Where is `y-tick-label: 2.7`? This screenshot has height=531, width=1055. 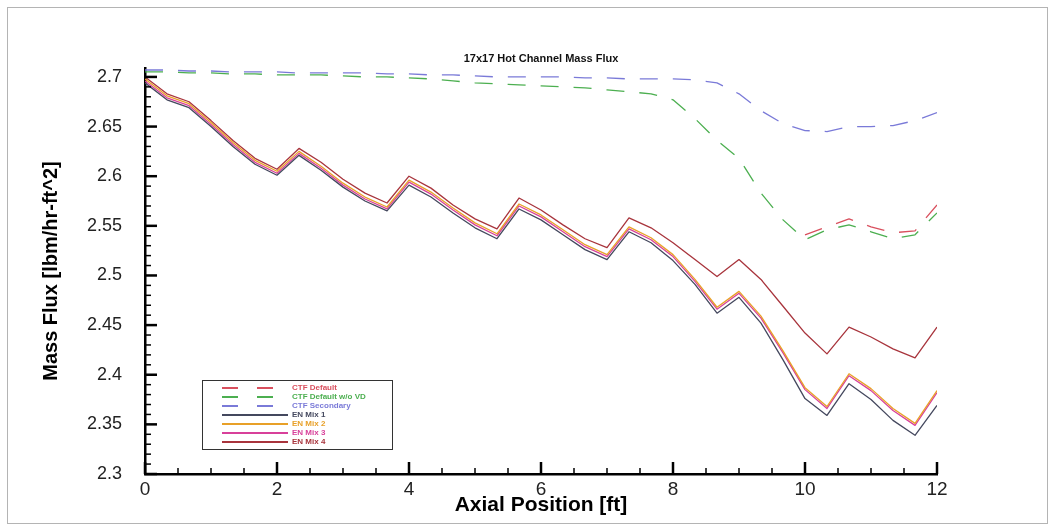
y-tick-label: 2.7 is located at coordinates (109, 75).